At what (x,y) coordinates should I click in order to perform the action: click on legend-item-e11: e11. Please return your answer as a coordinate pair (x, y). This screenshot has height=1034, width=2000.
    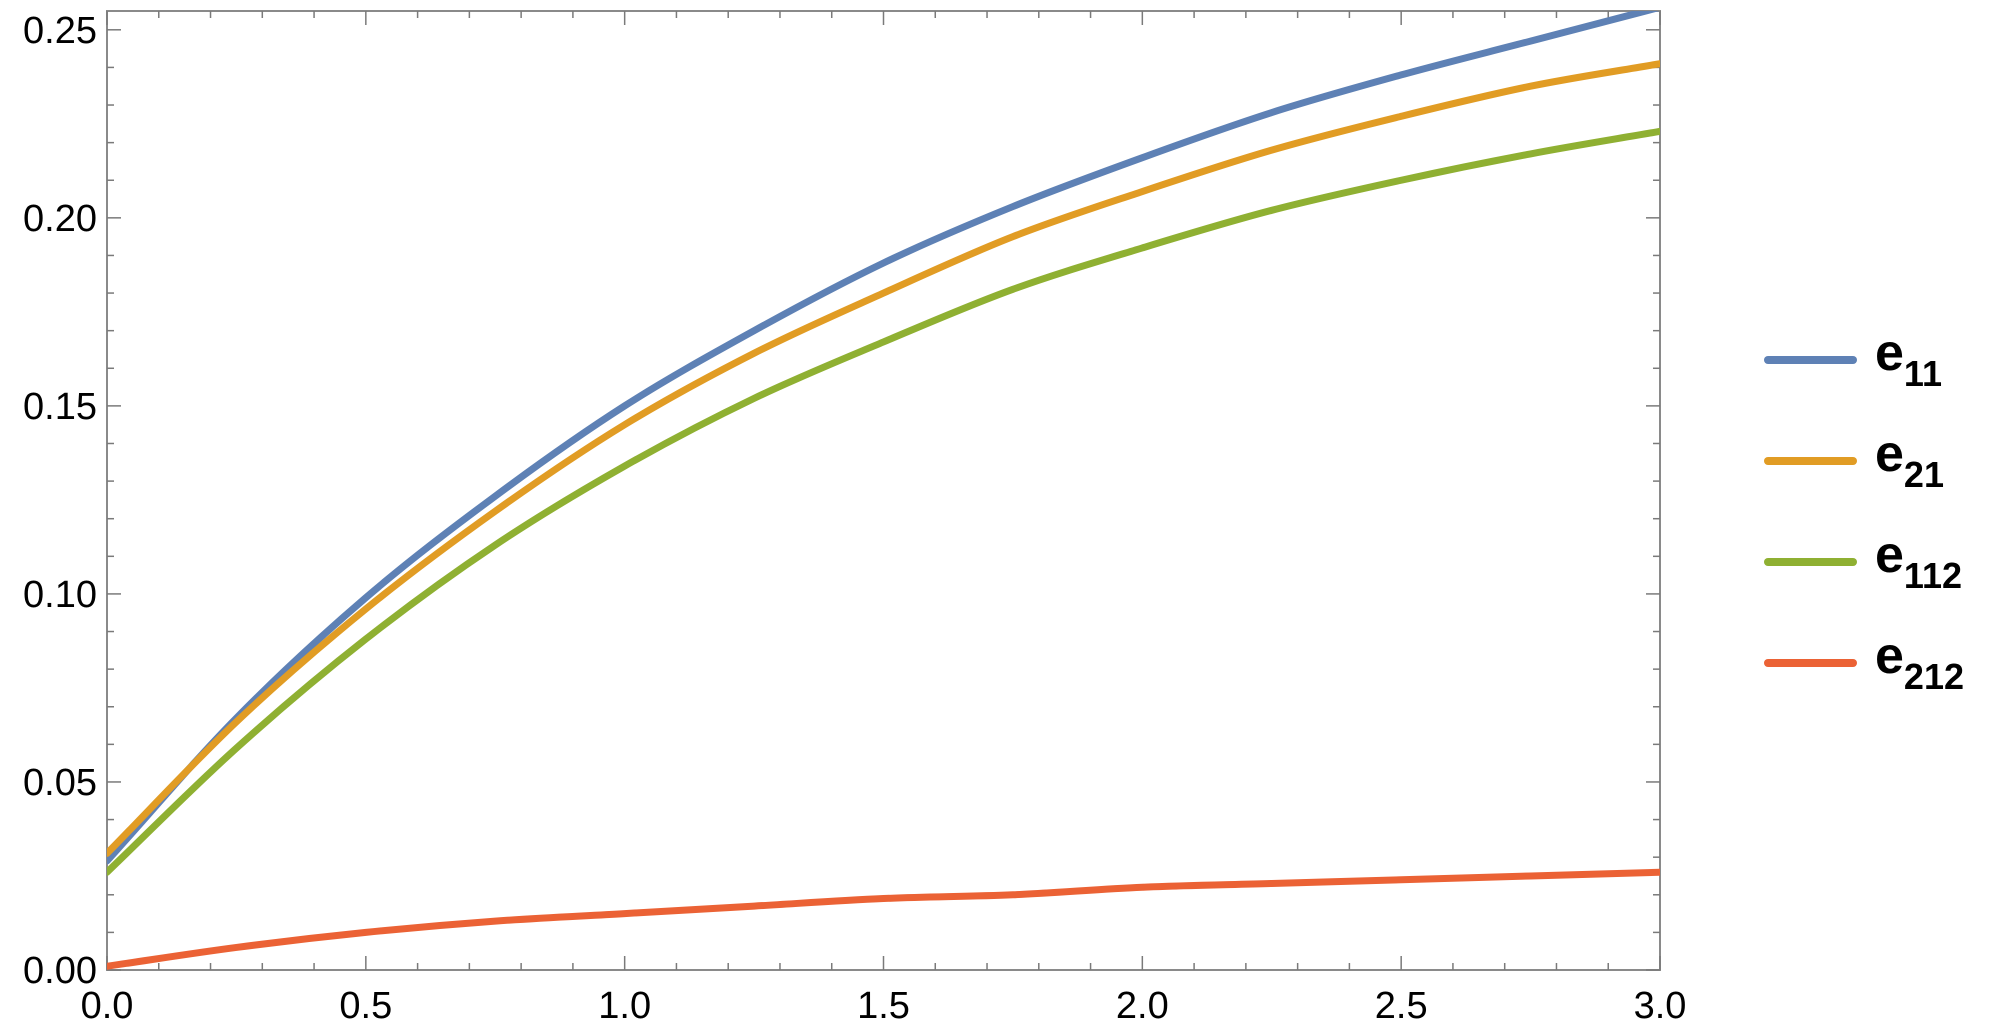
    Looking at the image, I should click on (1853, 359).